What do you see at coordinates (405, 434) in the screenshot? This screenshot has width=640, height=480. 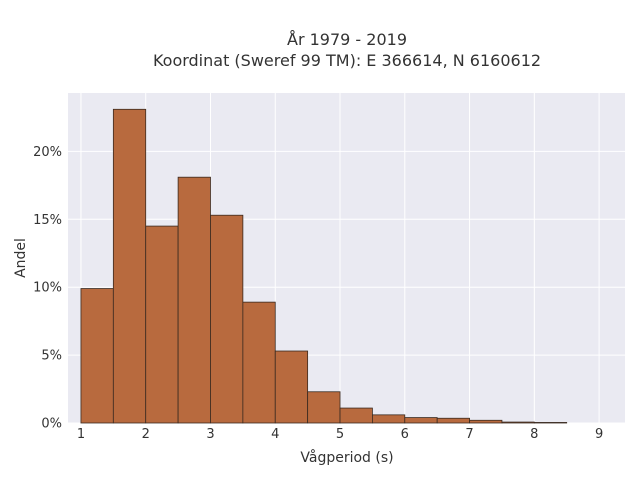 I see `x-tick-label: 6` at bounding box center [405, 434].